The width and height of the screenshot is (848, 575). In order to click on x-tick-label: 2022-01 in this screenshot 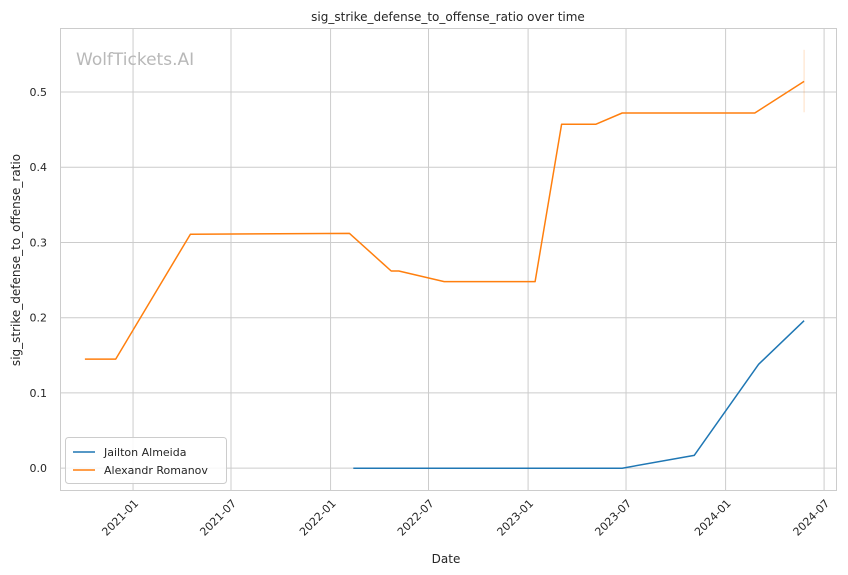, I will do `click(318, 518)`.